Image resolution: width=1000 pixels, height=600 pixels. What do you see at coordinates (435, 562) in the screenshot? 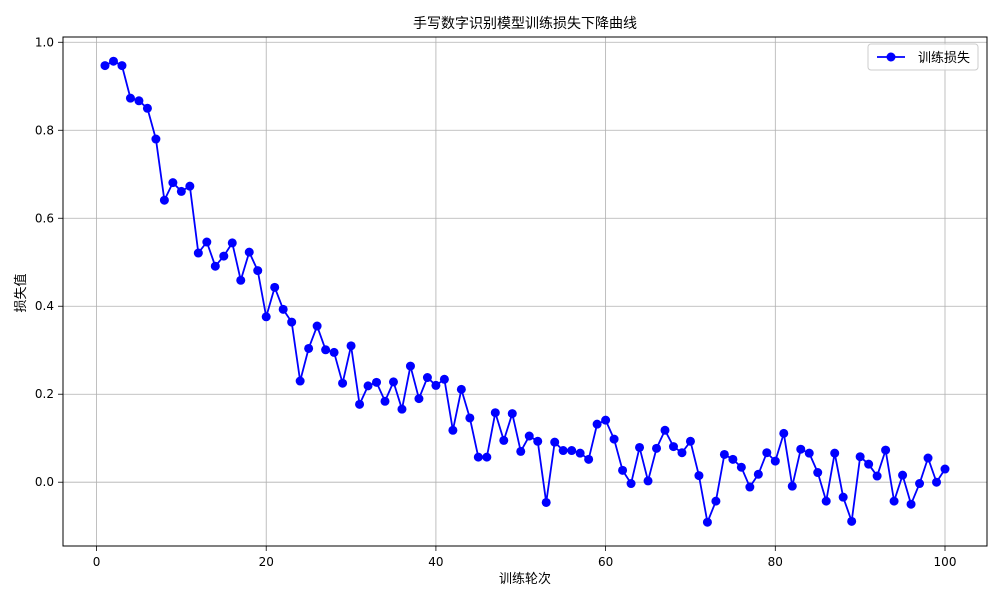
I see `x-tick-label: 40` at bounding box center [435, 562].